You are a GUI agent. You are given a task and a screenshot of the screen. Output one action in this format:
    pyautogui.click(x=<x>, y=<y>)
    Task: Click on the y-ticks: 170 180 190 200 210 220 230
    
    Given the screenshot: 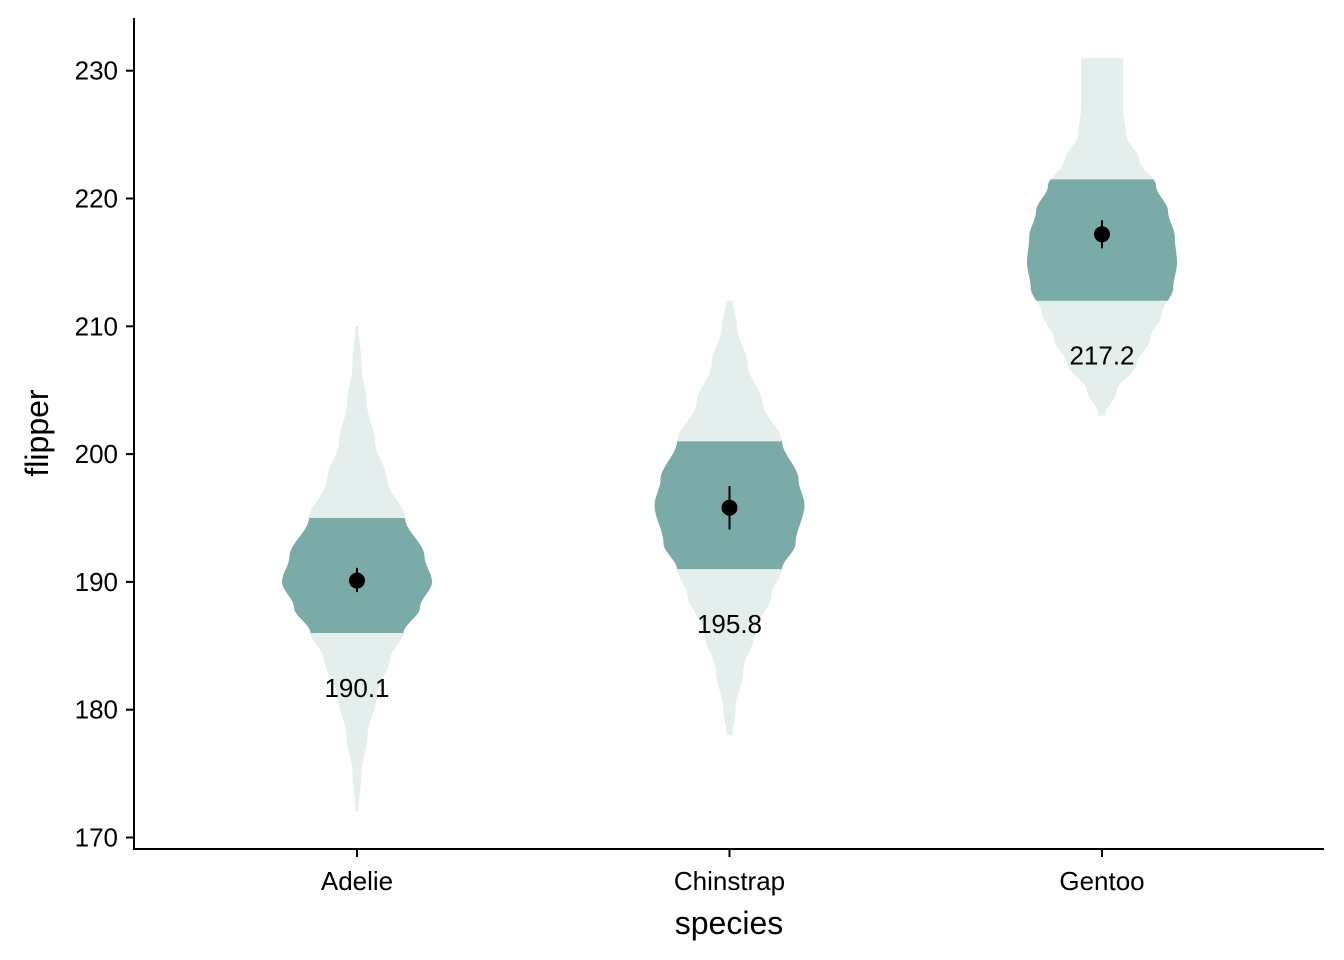 What is the action you would take?
    pyautogui.click(x=104, y=454)
    